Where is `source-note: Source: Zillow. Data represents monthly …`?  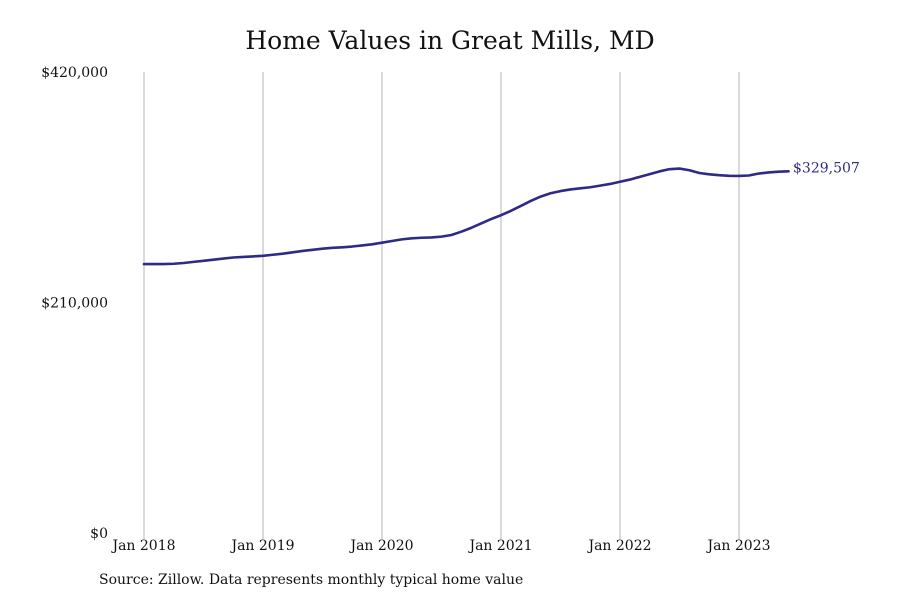
source-note: Source: Zillow. Data represents monthly … is located at coordinates (311, 580).